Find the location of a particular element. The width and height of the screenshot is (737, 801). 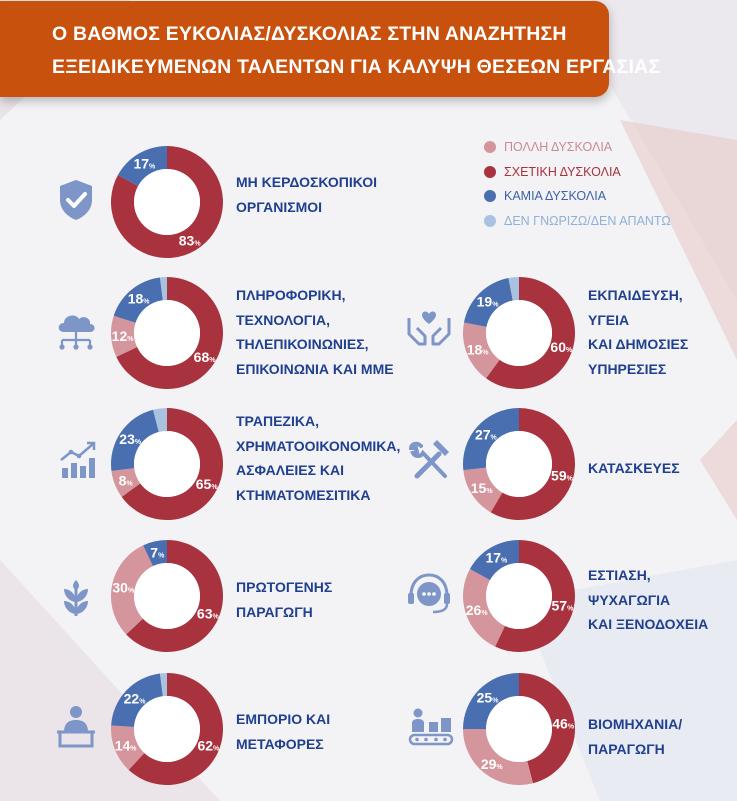

sector-label-line: ΥΠΗΡΕΣΙΕΣ is located at coordinates (627, 368).